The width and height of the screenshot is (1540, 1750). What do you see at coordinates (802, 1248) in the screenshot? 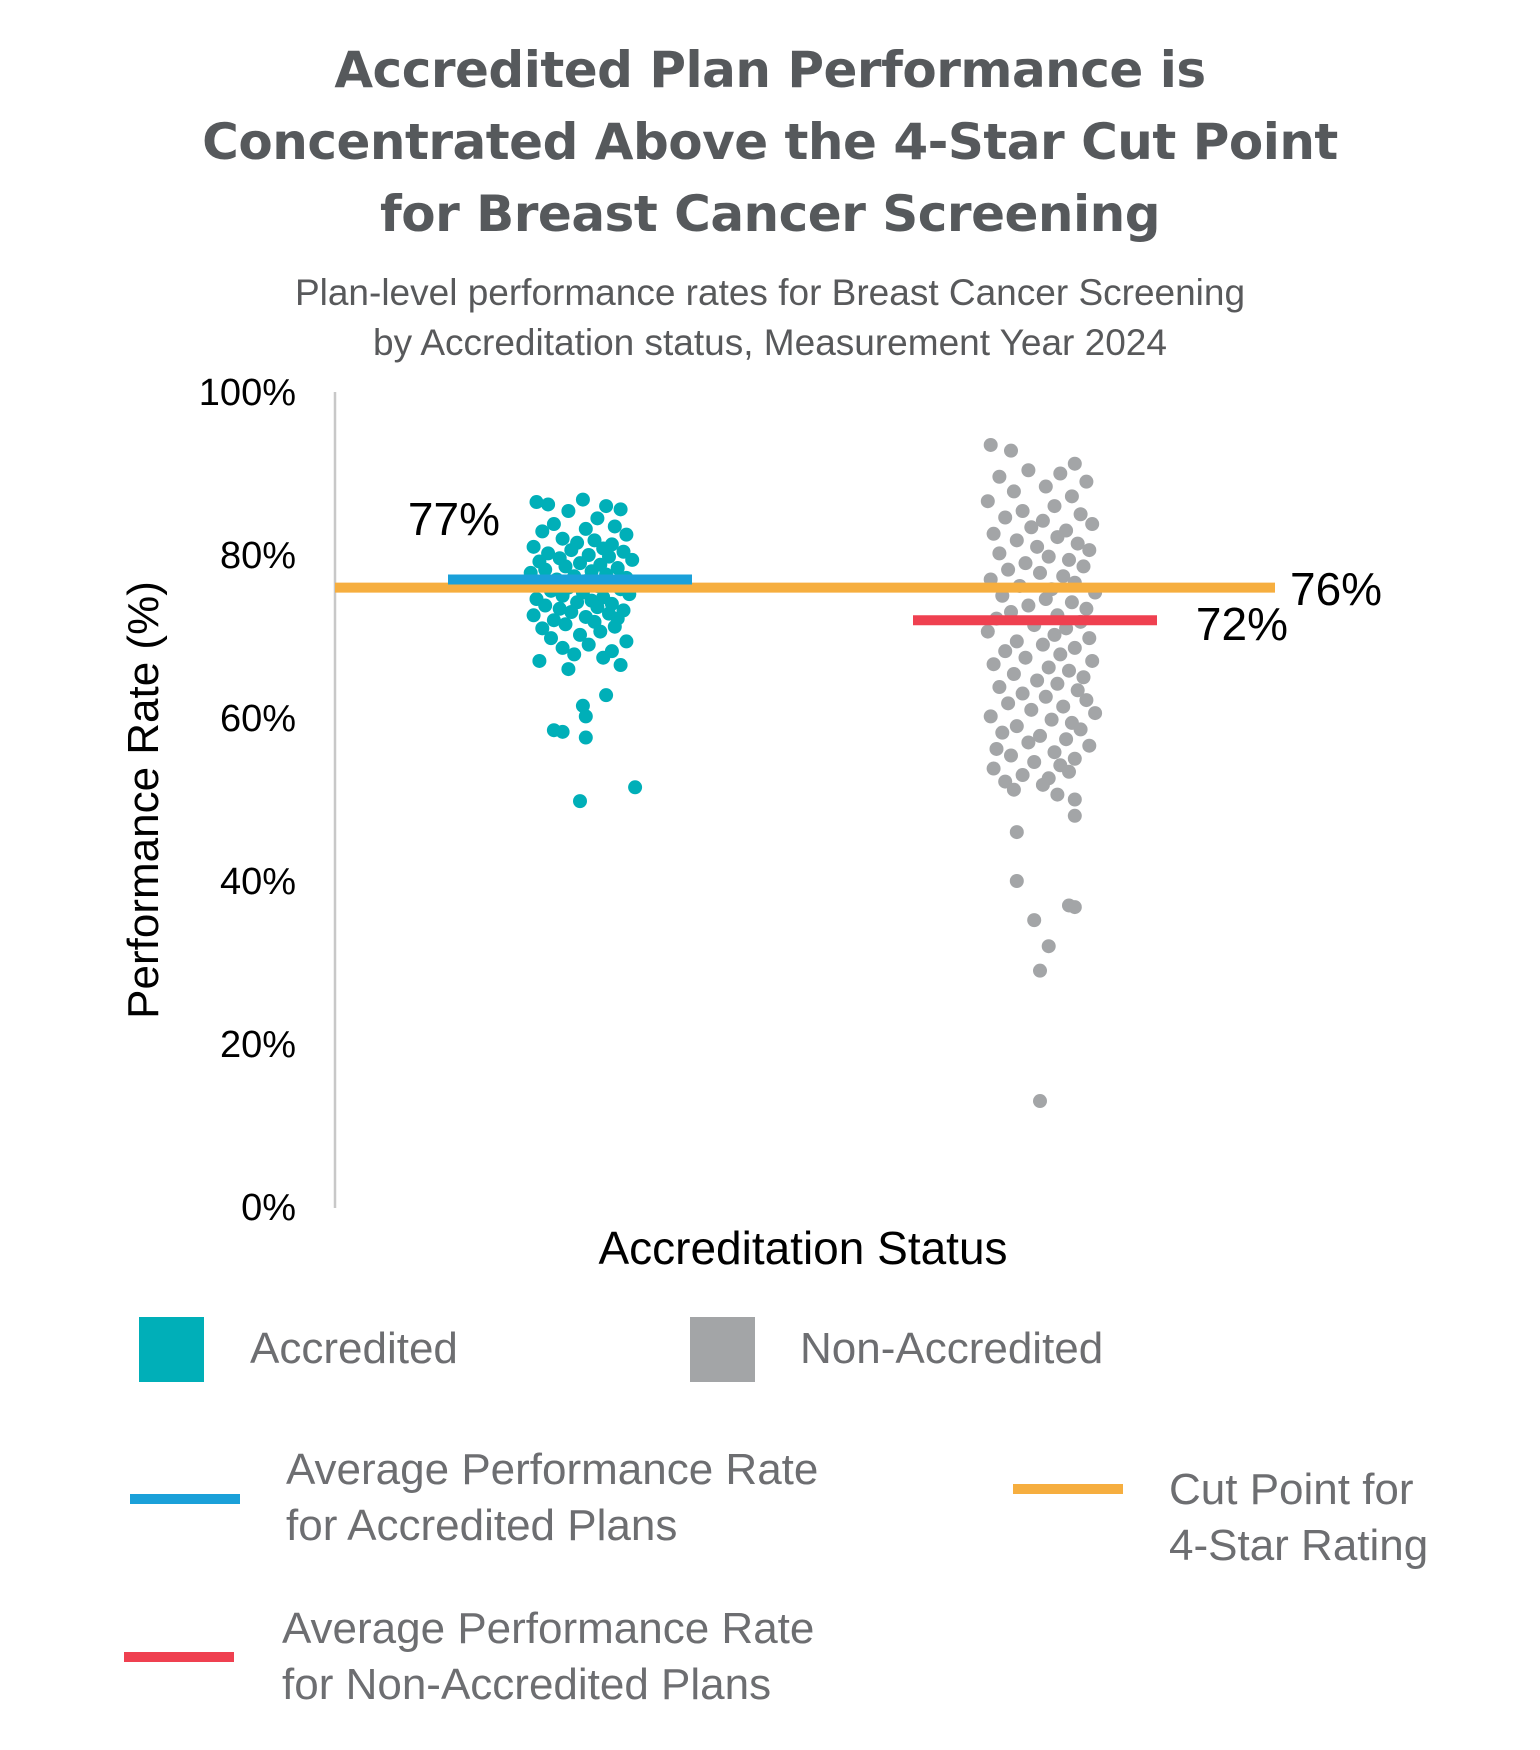
I see `x-axis-title: Accreditation Status` at bounding box center [802, 1248].